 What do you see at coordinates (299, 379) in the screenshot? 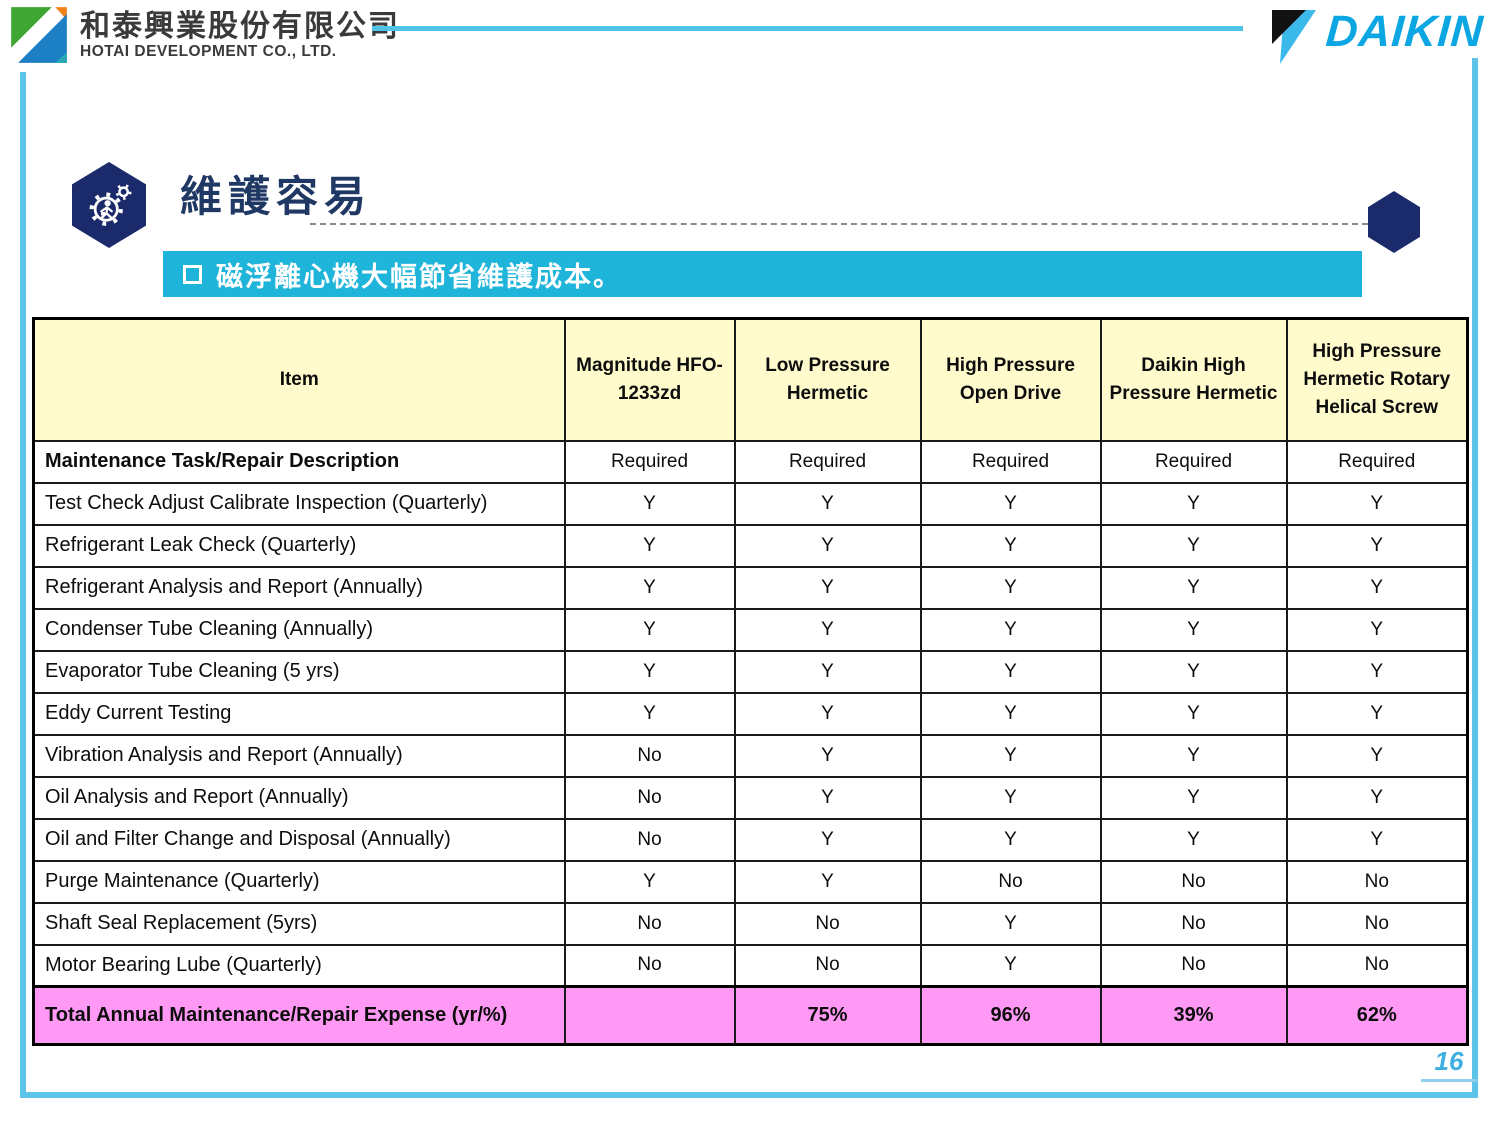
I see `col-header-item: Item` at bounding box center [299, 379].